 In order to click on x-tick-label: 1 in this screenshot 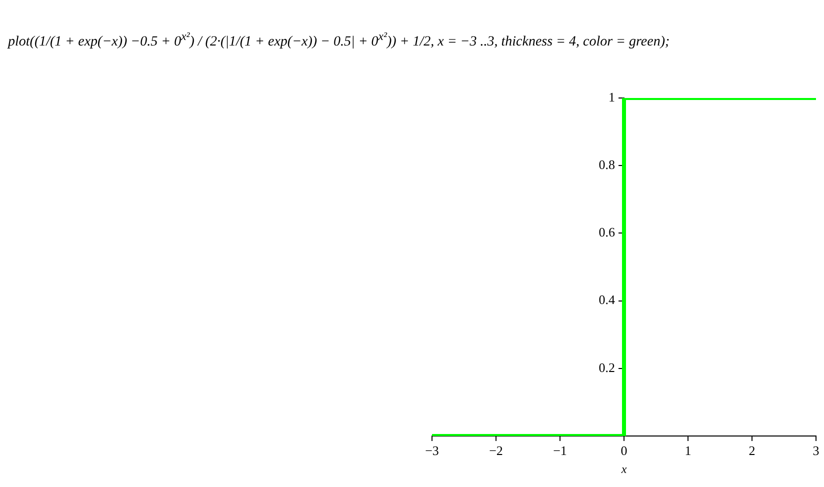, I will do `click(688, 450)`.